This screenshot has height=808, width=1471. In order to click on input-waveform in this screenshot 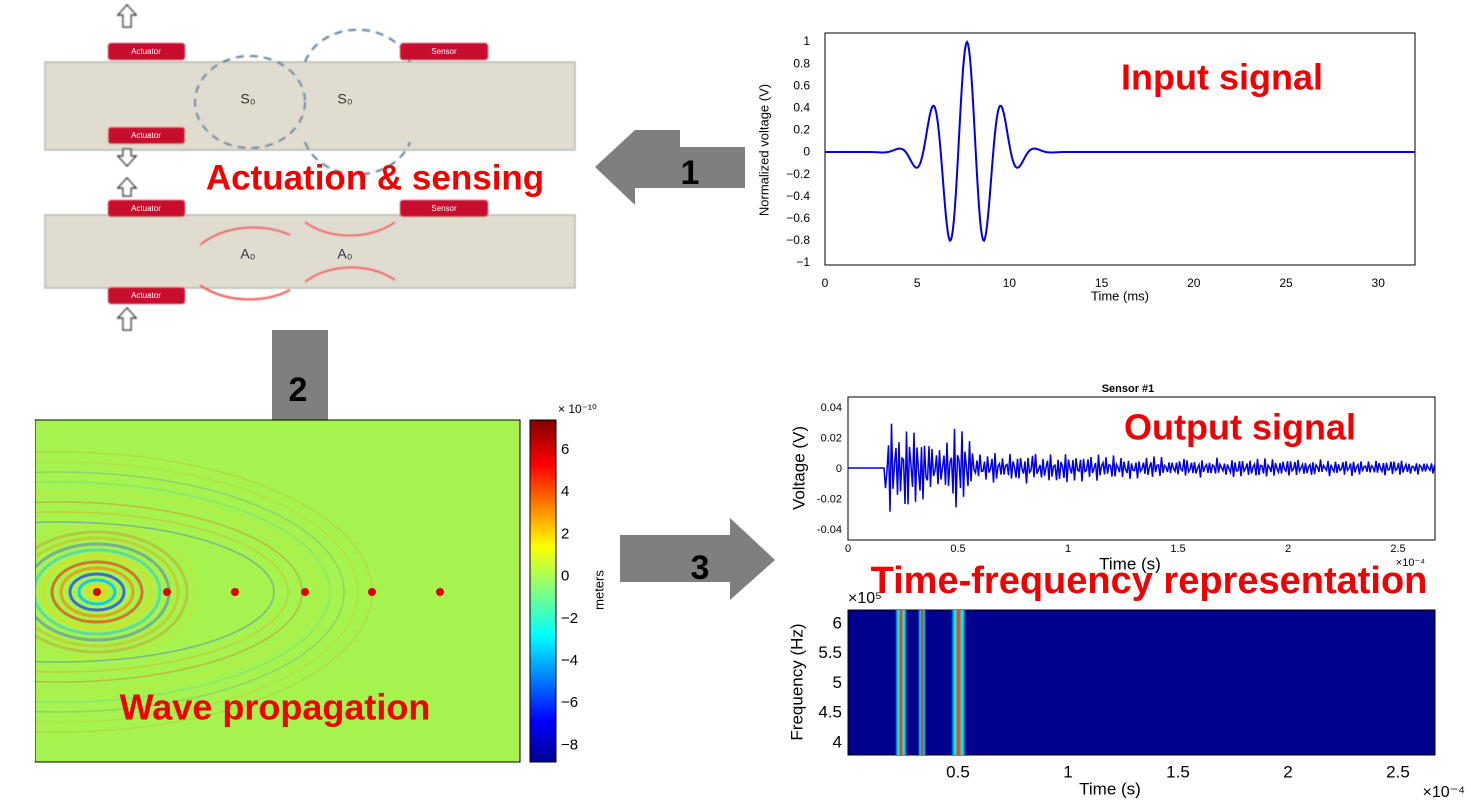, I will do `click(1120, 141)`.